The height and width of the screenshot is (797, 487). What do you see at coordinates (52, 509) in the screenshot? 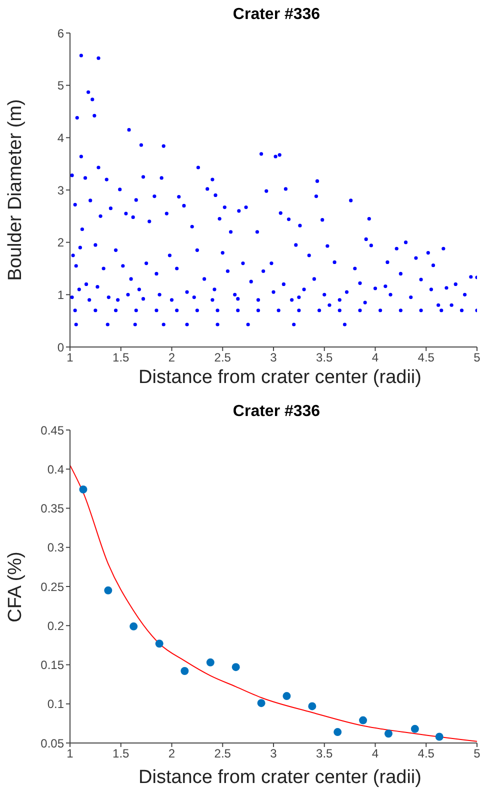
I see `y-tick-label: 0.35` at bounding box center [52, 509].